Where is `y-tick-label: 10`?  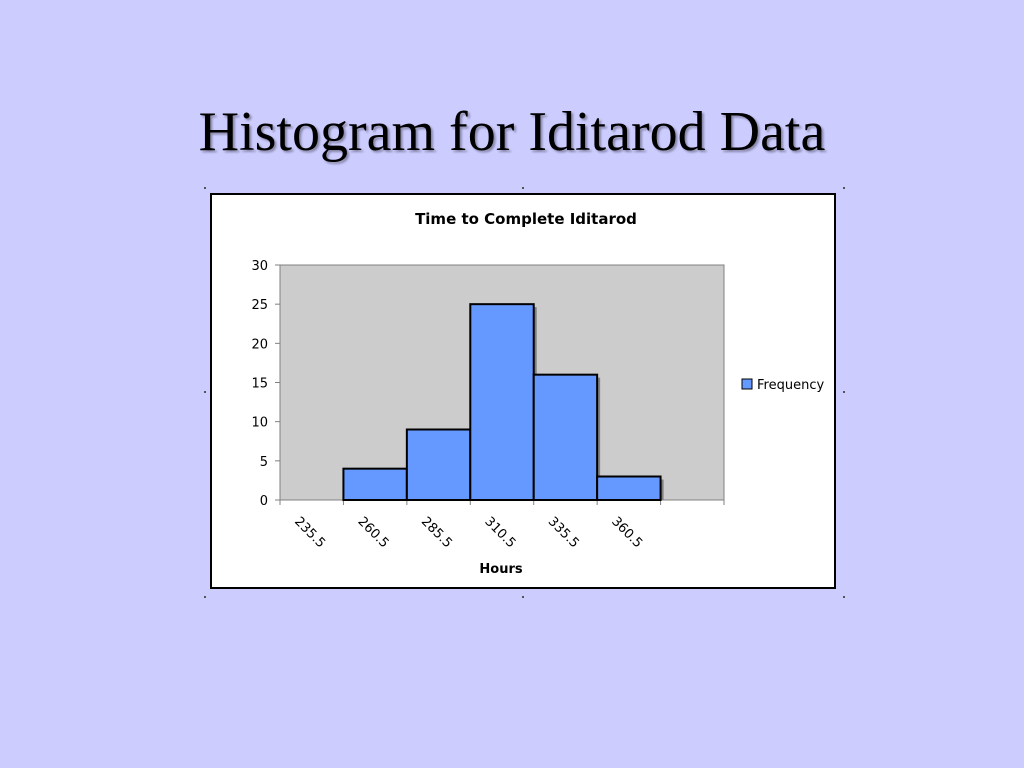
y-tick-label: 10 is located at coordinates (259, 423).